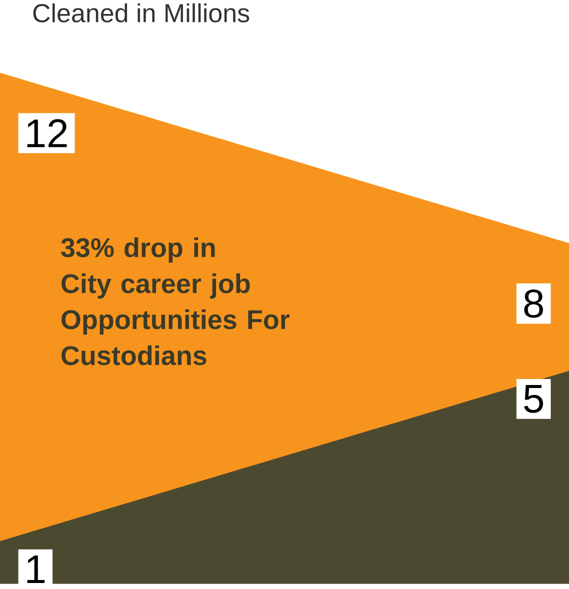  What do you see at coordinates (534, 398) in the screenshot?
I see `data-label: 5` at bounding box center [534, 398].